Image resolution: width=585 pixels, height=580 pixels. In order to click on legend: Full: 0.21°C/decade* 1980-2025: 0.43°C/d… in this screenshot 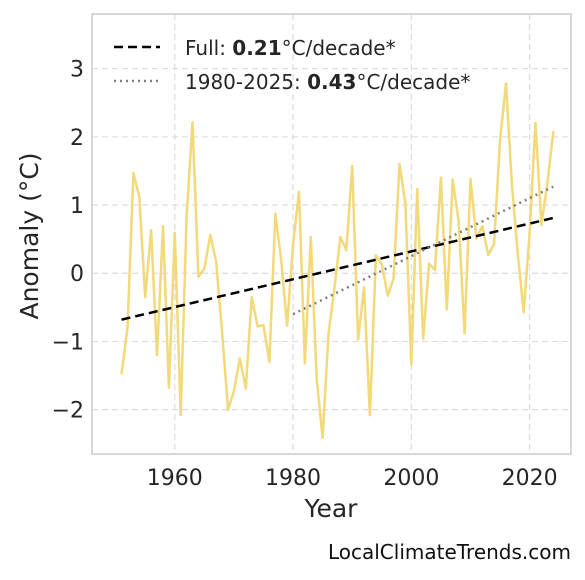, I will do `click(292, 65)`.